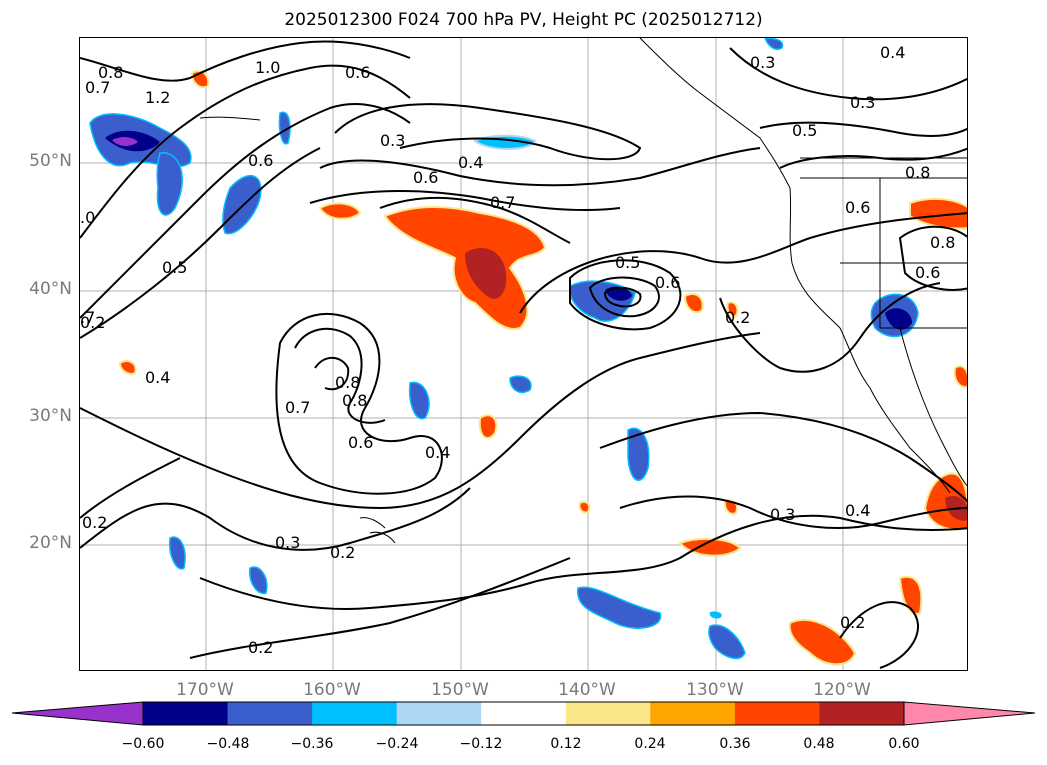 The width and height of the screenshot is (1047, 765). Describe the element at coordinates (127, 367) in the screenshot. I see `pv-blob-red-far-w` at that location.